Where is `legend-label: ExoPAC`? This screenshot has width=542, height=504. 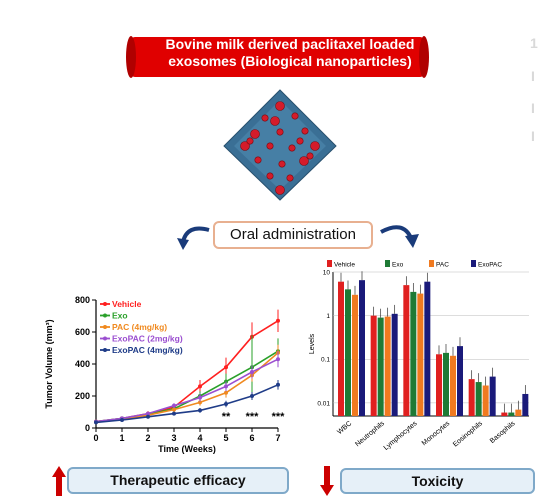 legend-label: ExoPAC is located at coordinates (490, 265).